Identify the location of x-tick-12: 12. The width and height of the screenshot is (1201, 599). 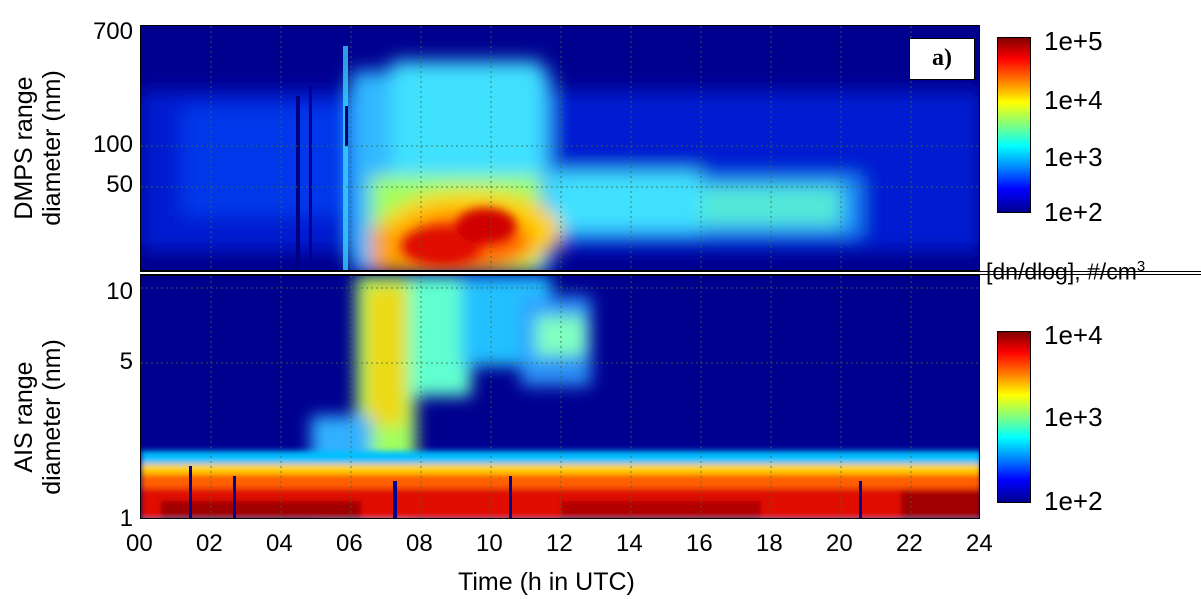
(559, 543).